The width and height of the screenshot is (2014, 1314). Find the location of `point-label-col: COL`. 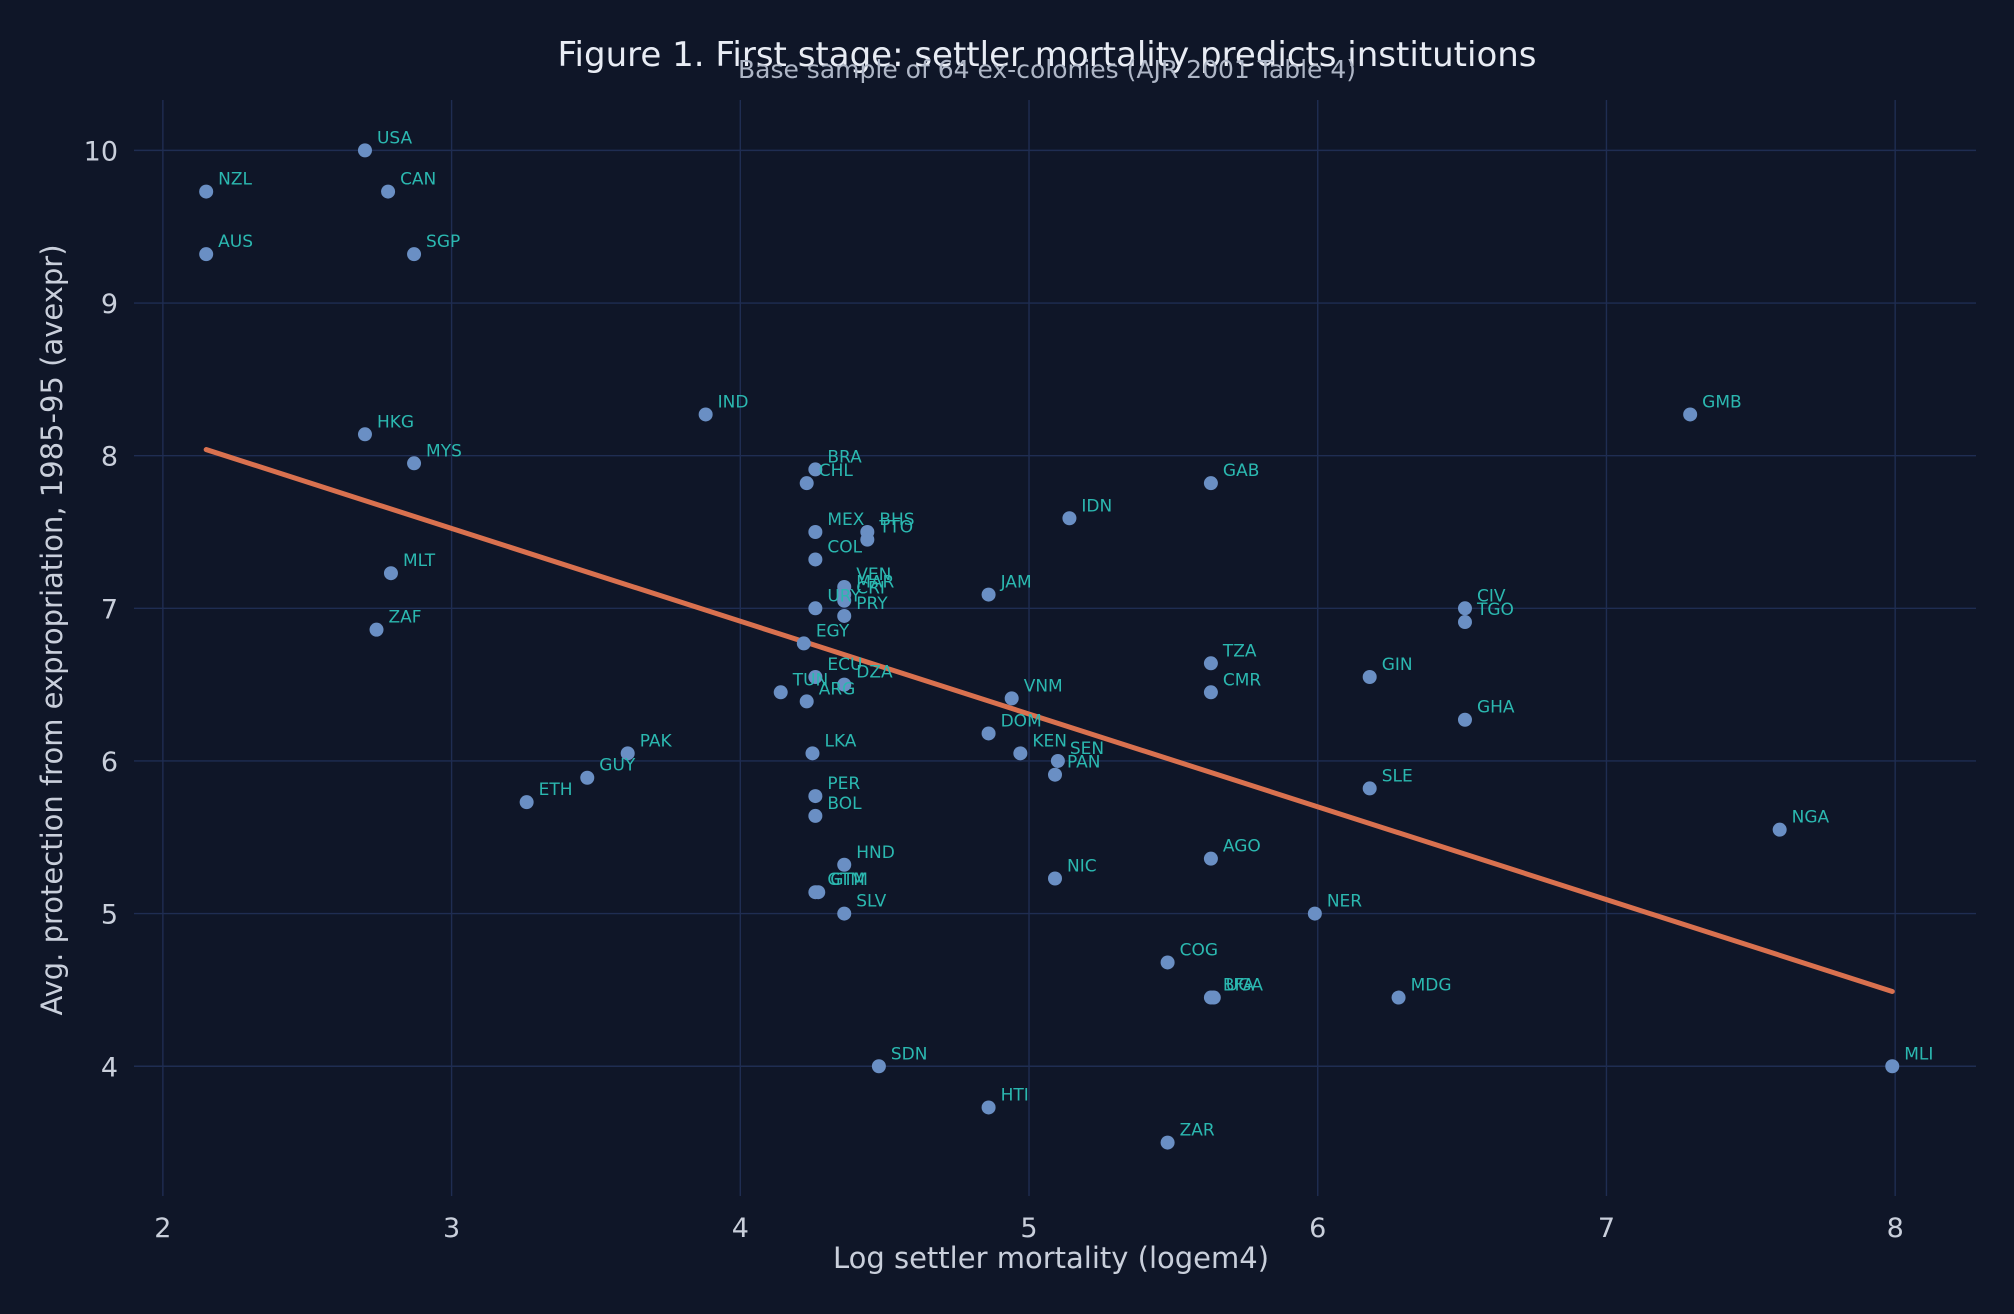

point-label-col: COL is located at coordinates (844, 547).